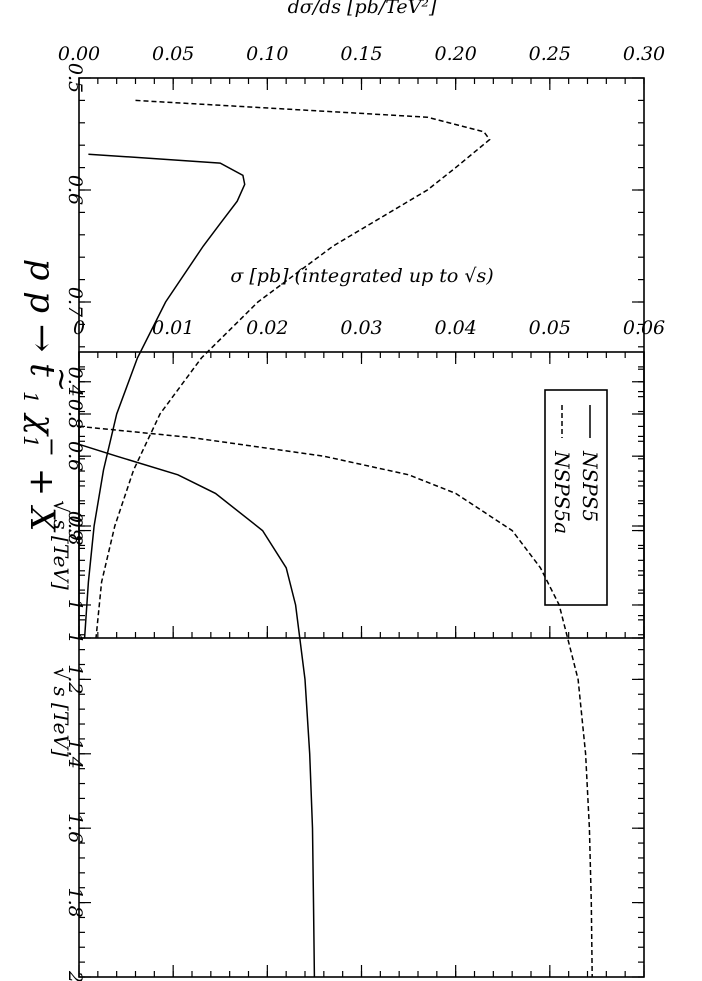 Image resolution: width=702 pixels, height=981 pixels. Describe the element at coordinates (173, 328) in the screenshot. I see `y-tick-label: 0.01` at that location.